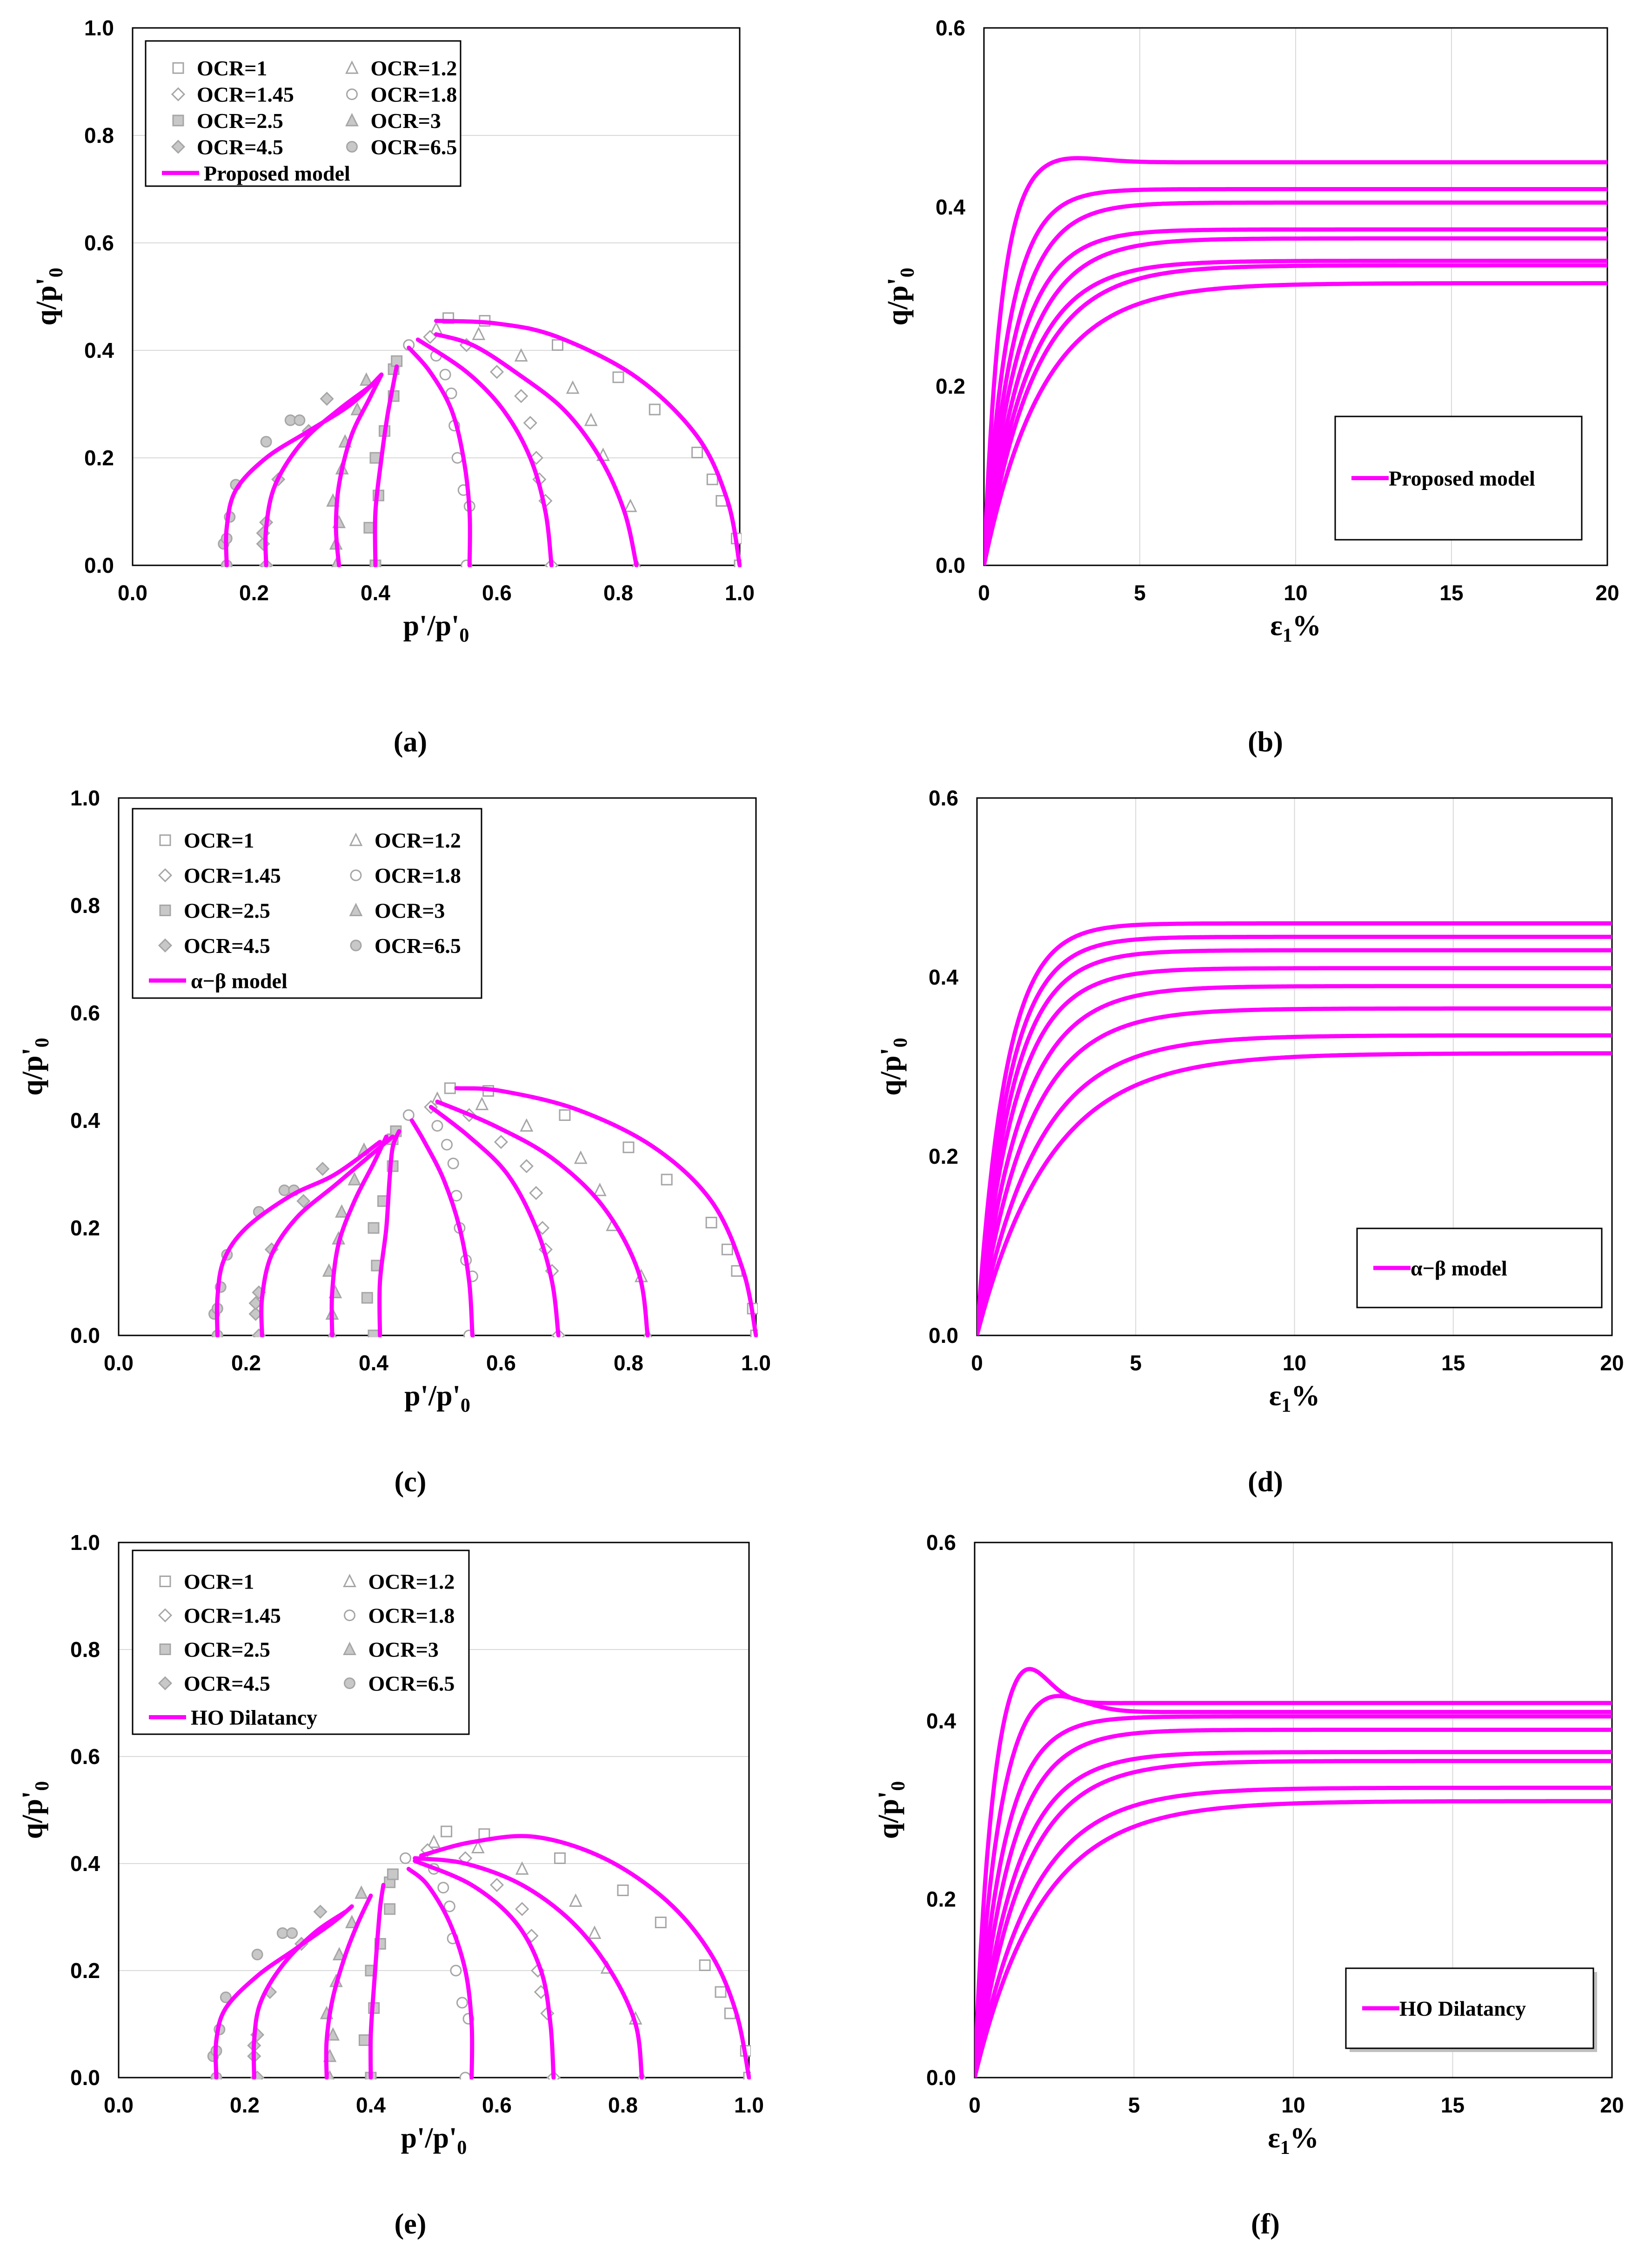 This screenshot has height=2260, width=1652. I want to click on legend-label: α−β model, so click(1459, 1268).